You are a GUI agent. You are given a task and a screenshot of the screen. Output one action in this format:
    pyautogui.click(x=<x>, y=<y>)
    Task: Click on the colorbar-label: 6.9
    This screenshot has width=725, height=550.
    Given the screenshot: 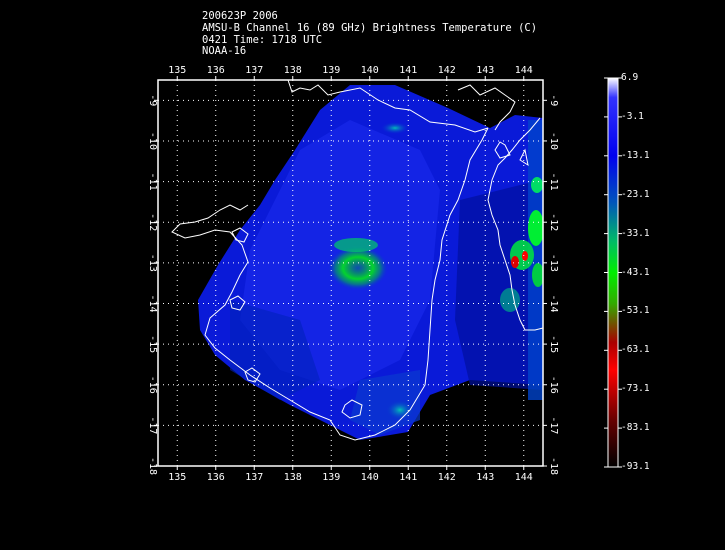 What is the action you would take?
    pyautogui.click(x=630, y=77)
    